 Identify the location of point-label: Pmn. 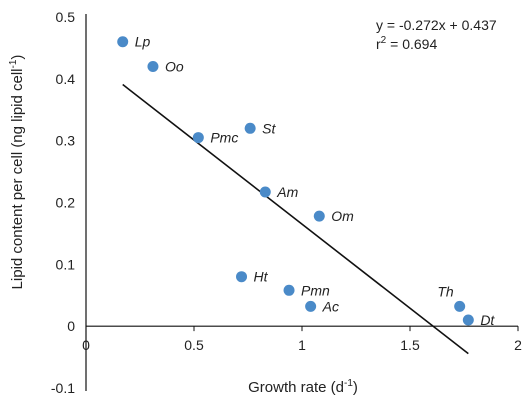
(315, 290).